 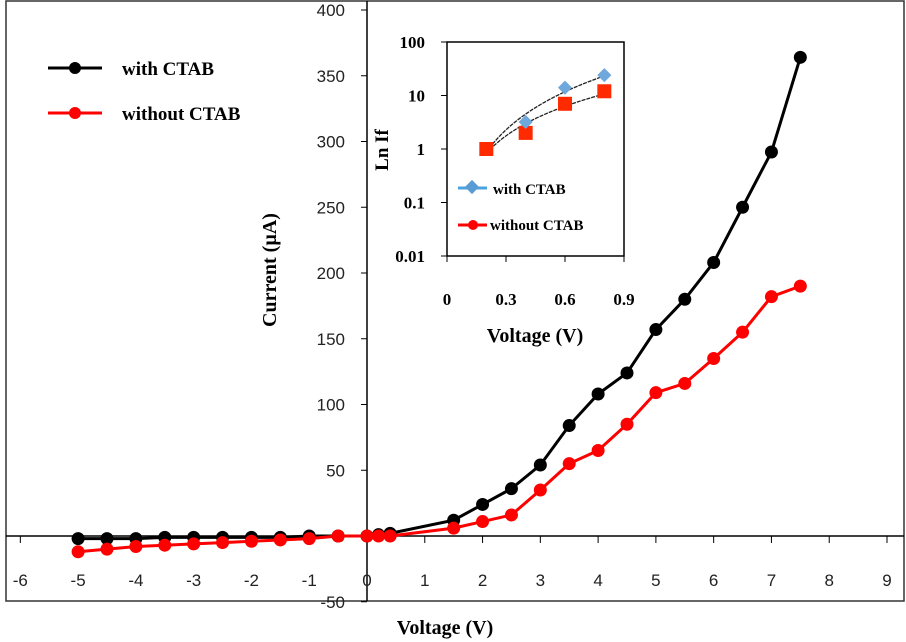 What do you see at coordinates (309, 580) in the screenshot?
I see `x-tick-label: -1` at bounding box center [309, 580].